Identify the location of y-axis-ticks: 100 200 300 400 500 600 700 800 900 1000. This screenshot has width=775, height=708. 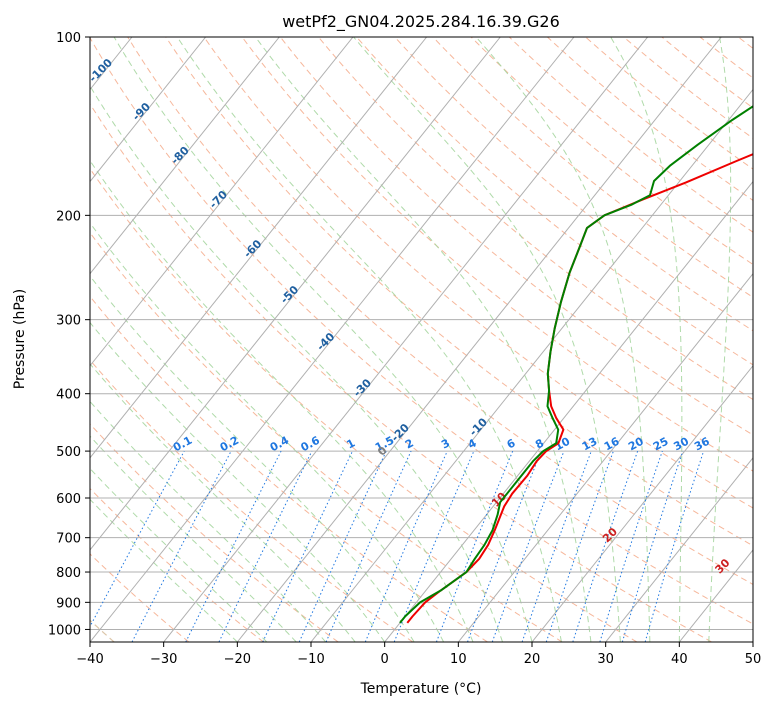
(69, 334).